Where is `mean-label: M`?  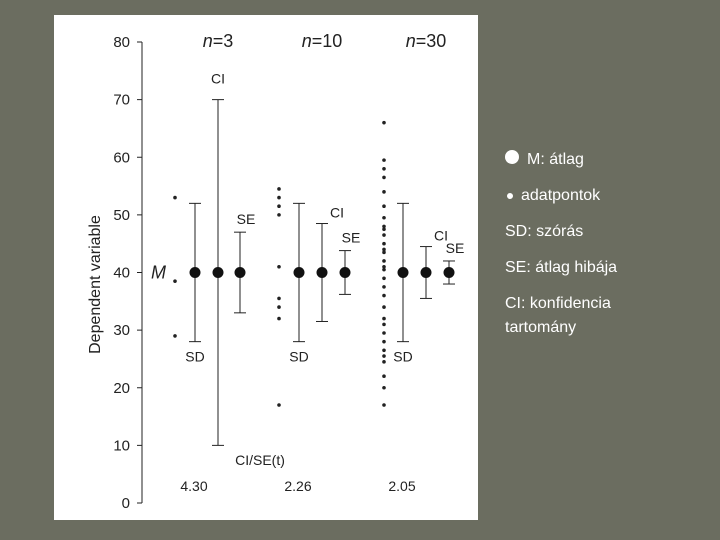 mean-label: M is located at coordinates (158, 273).